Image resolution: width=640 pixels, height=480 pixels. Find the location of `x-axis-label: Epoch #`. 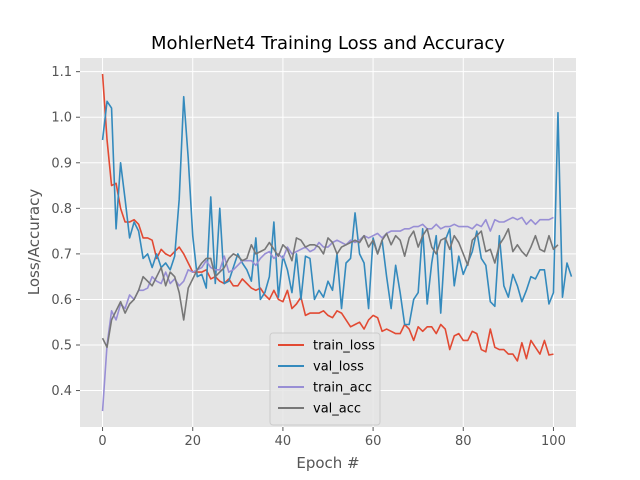

x-axis-label: Epoch # is located at coordinates (327, 463).